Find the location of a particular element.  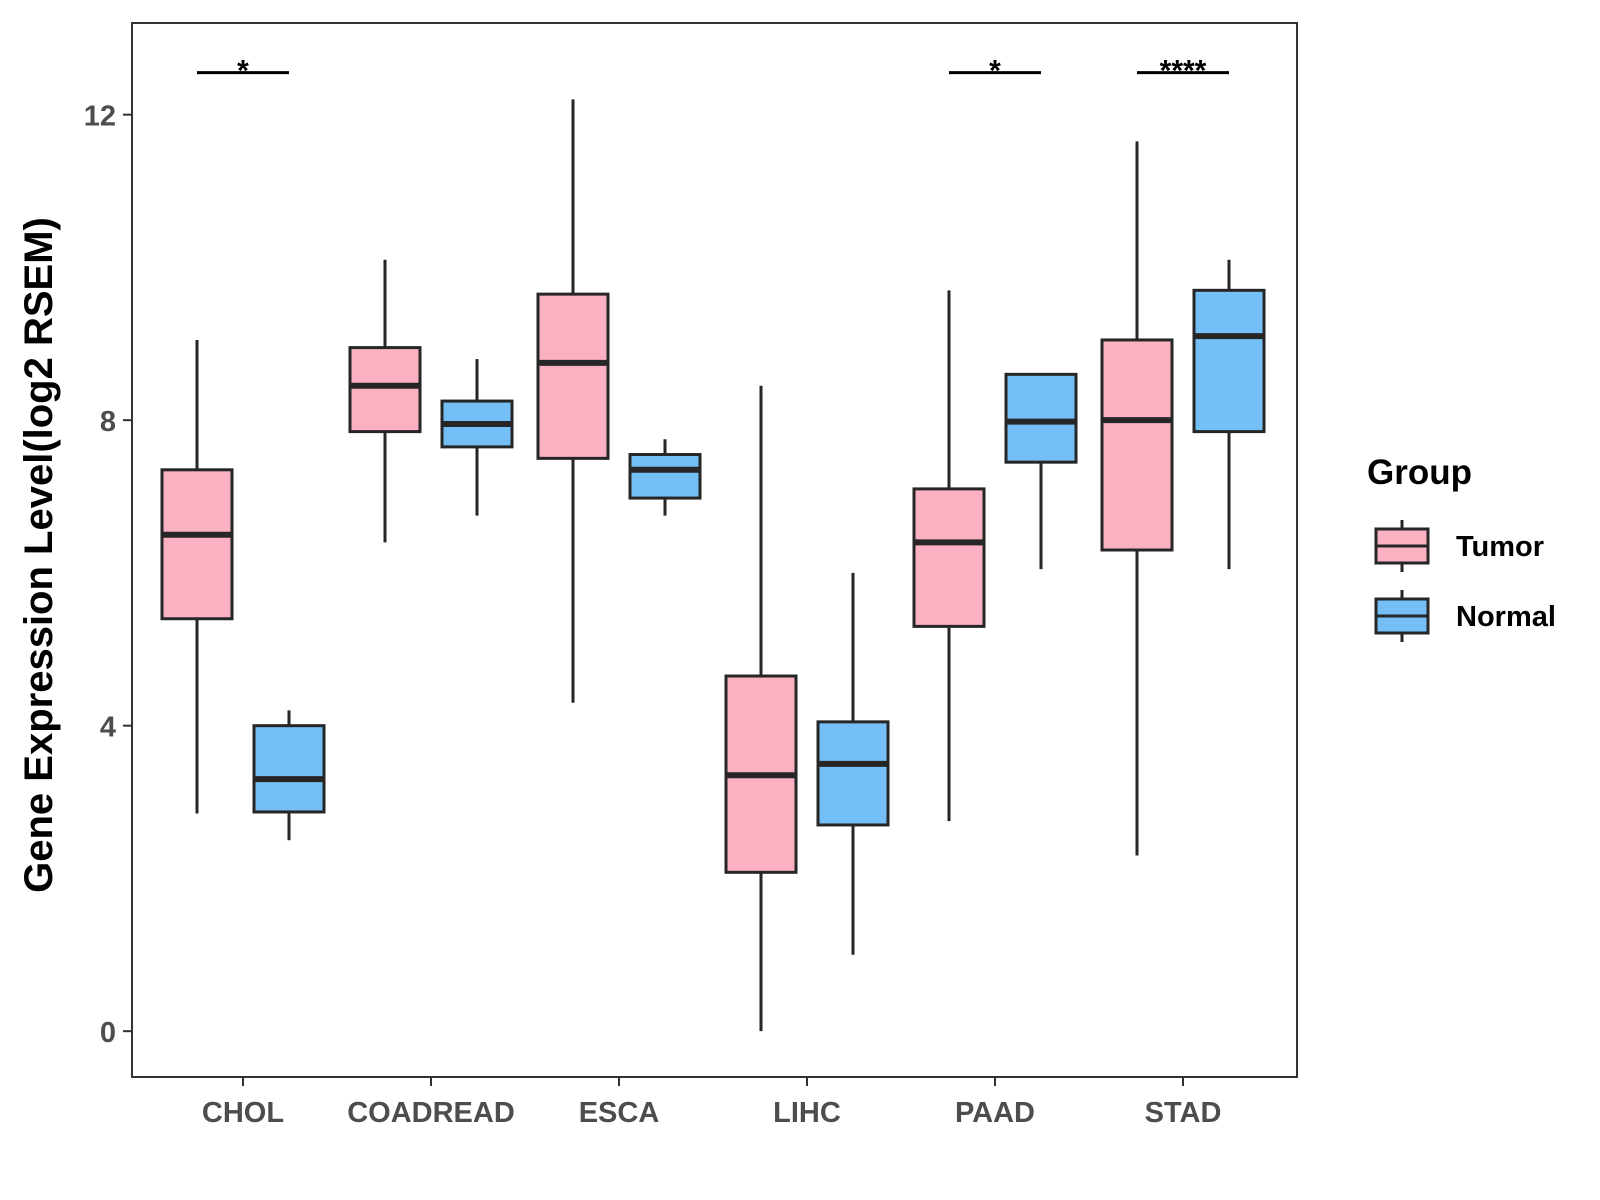

significance-label: **** is located at coordinates (1183, 71).